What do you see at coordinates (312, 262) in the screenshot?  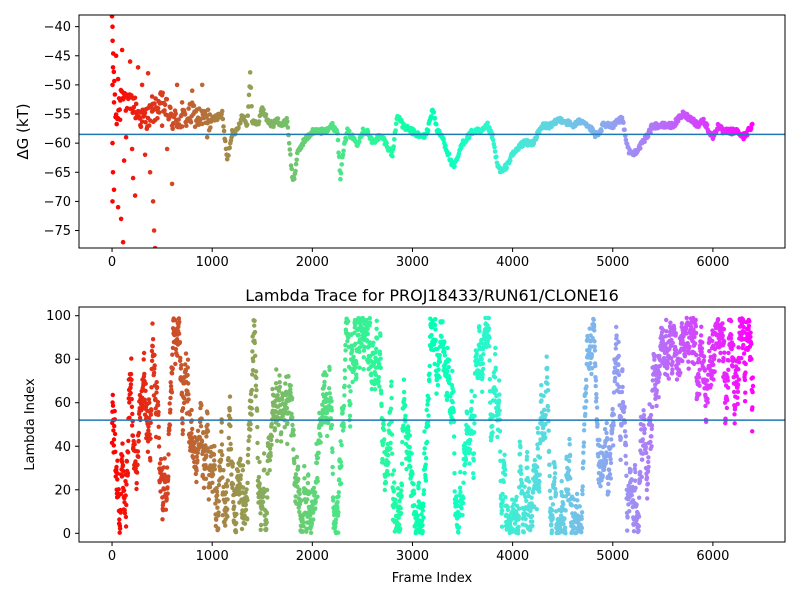 I see `x-tick-label: 2000` at bounding box center [312, 262].